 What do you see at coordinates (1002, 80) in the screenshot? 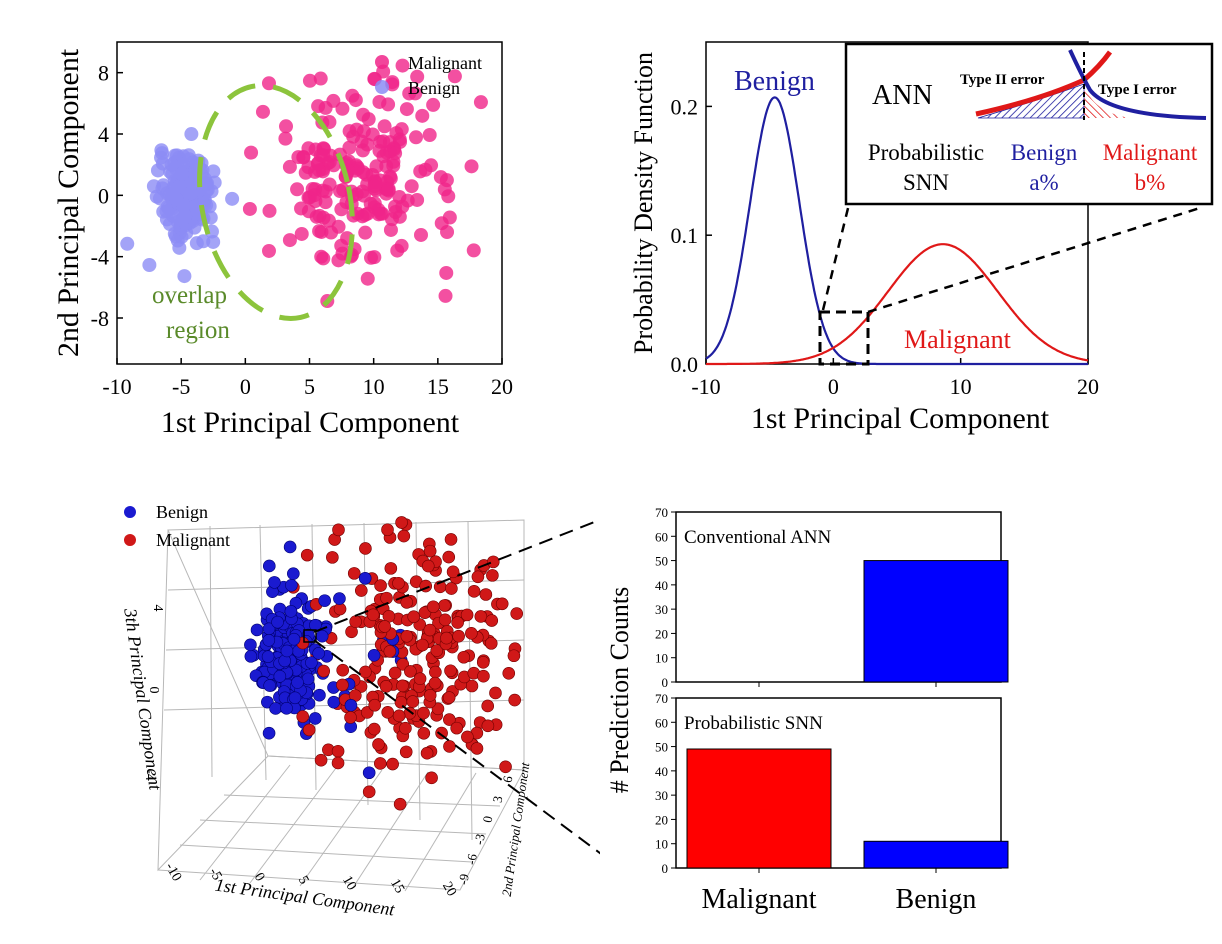
I see `inset-type2-label: Type II error` at bounding box center [1002, 80].